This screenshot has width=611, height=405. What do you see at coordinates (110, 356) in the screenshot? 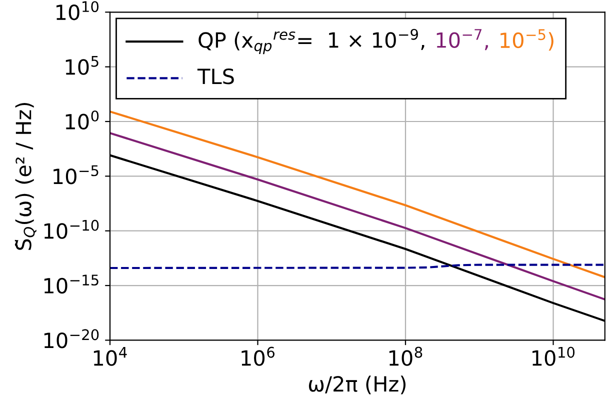
I see `x-tick-label: 10$^{4}$` at bounding box center [110, 356].